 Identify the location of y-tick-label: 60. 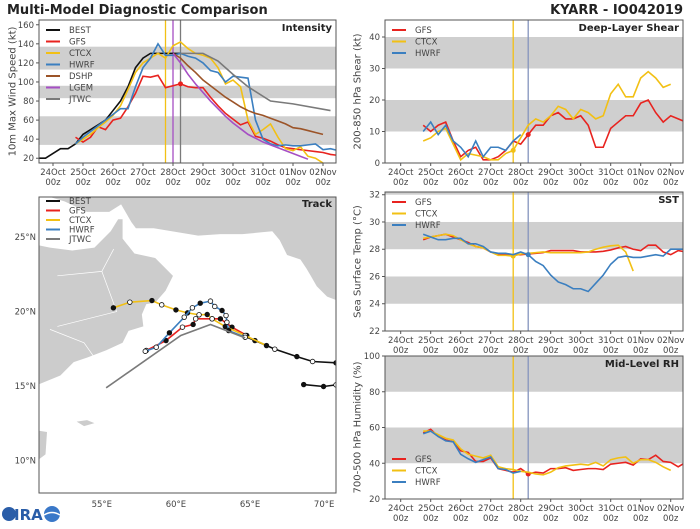
(374, 429).